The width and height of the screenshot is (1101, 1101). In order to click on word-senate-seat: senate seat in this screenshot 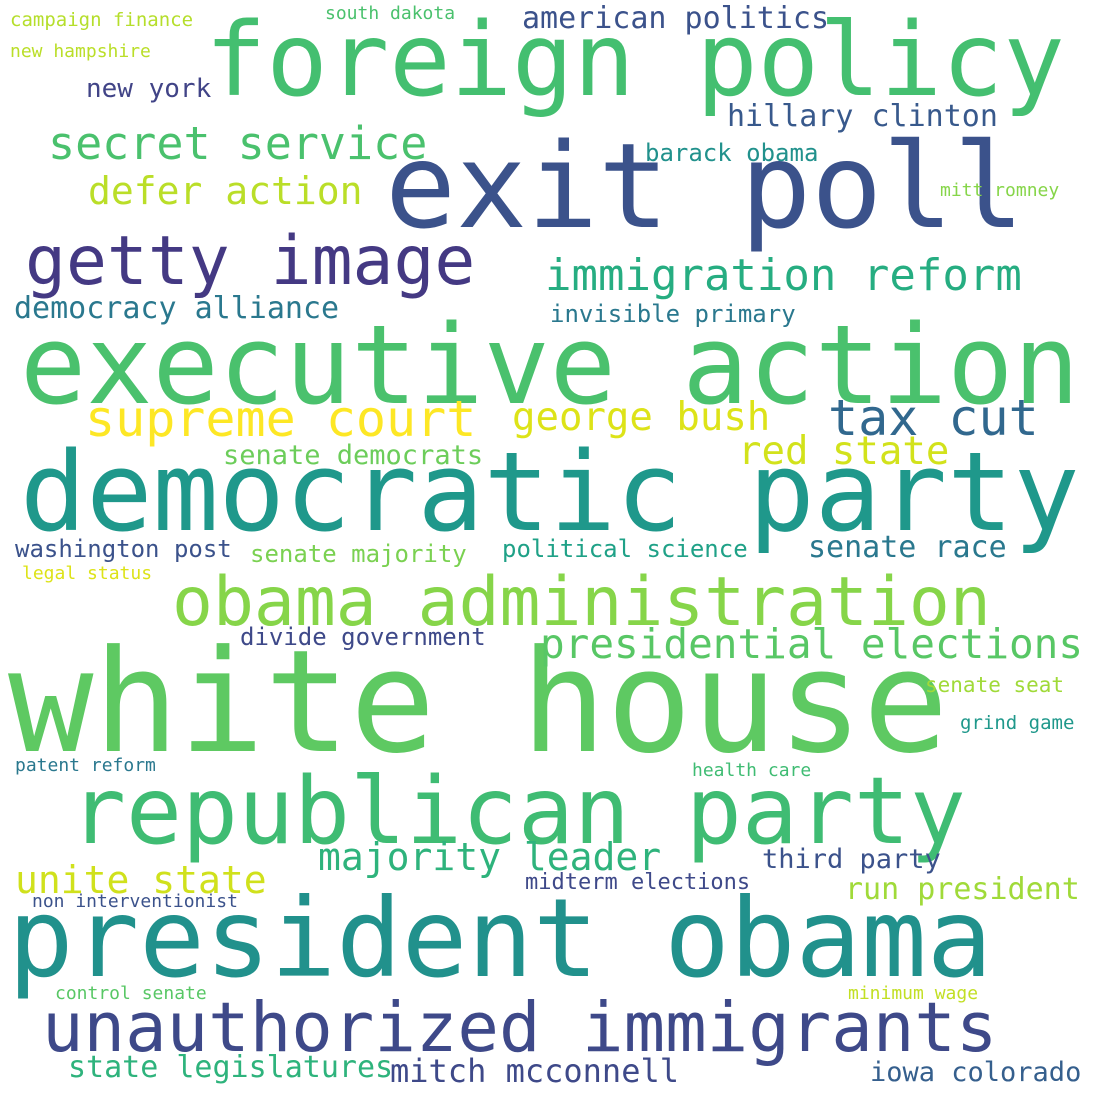, I will do `click(995, 685)`.